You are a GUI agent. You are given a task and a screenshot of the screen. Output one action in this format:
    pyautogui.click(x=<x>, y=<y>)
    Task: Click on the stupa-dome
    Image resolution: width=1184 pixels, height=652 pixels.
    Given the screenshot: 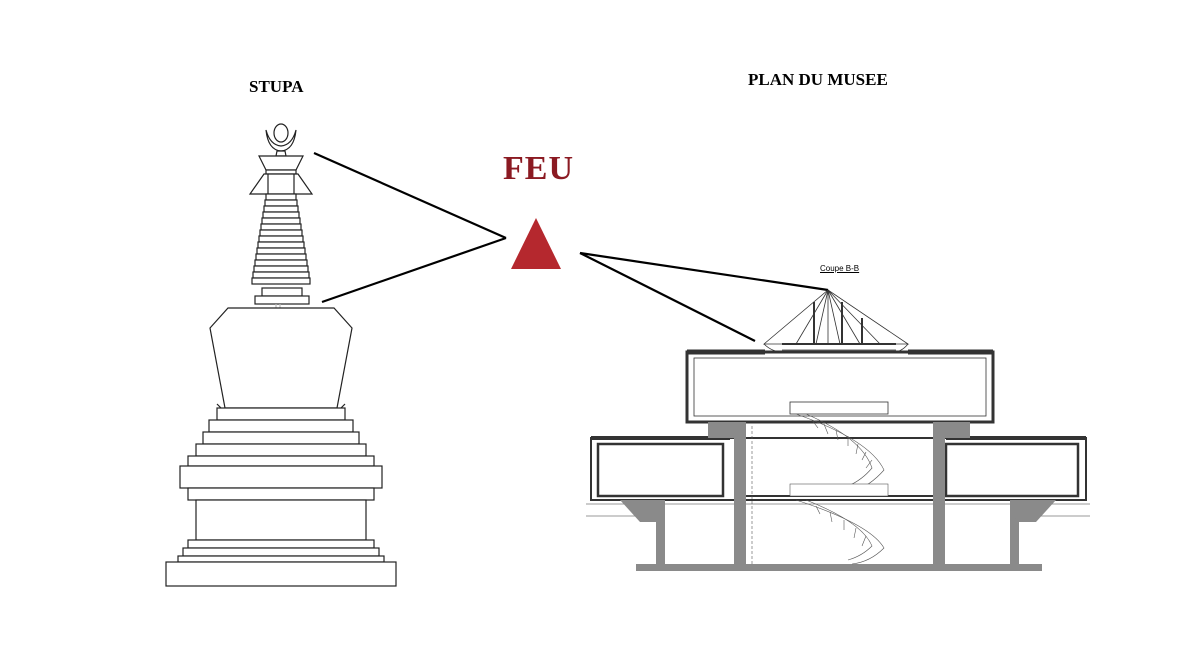 What is the action you would take?
    pyautogui.click(x=281, y=358)
    